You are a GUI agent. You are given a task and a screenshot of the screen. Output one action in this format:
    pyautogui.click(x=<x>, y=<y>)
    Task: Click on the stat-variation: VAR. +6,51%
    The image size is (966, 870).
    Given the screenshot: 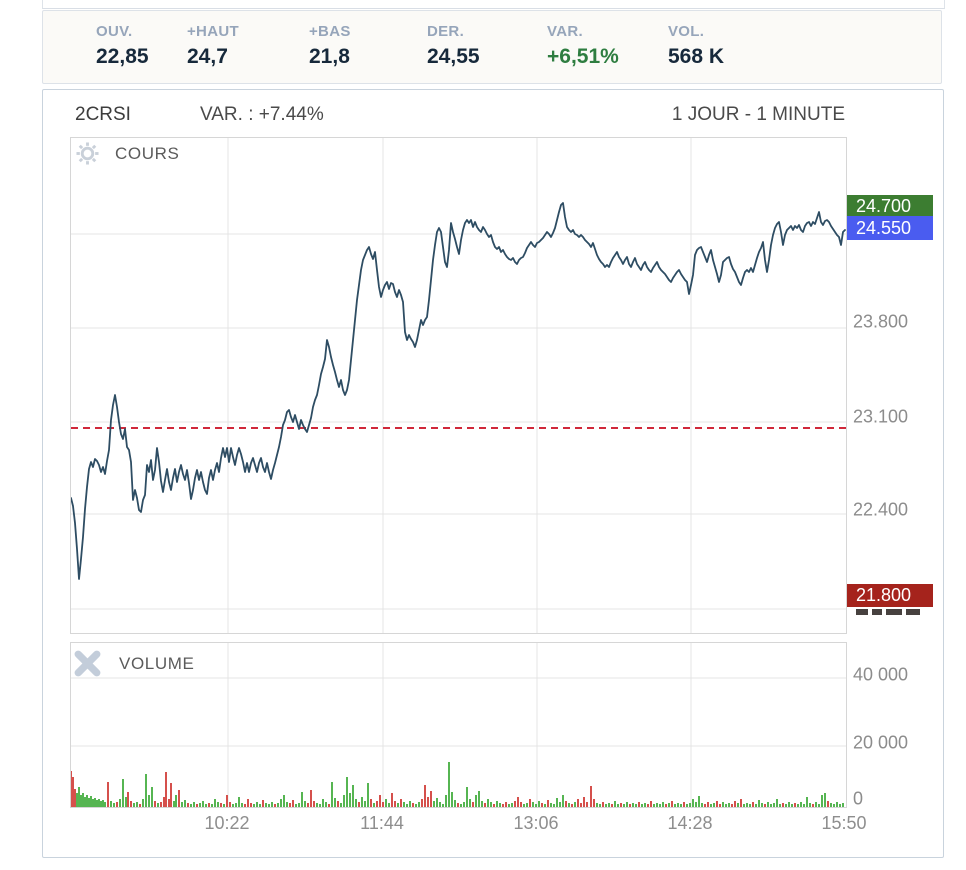 What is the action you would take?
    pyautogui.click(x=607, y=46)
    